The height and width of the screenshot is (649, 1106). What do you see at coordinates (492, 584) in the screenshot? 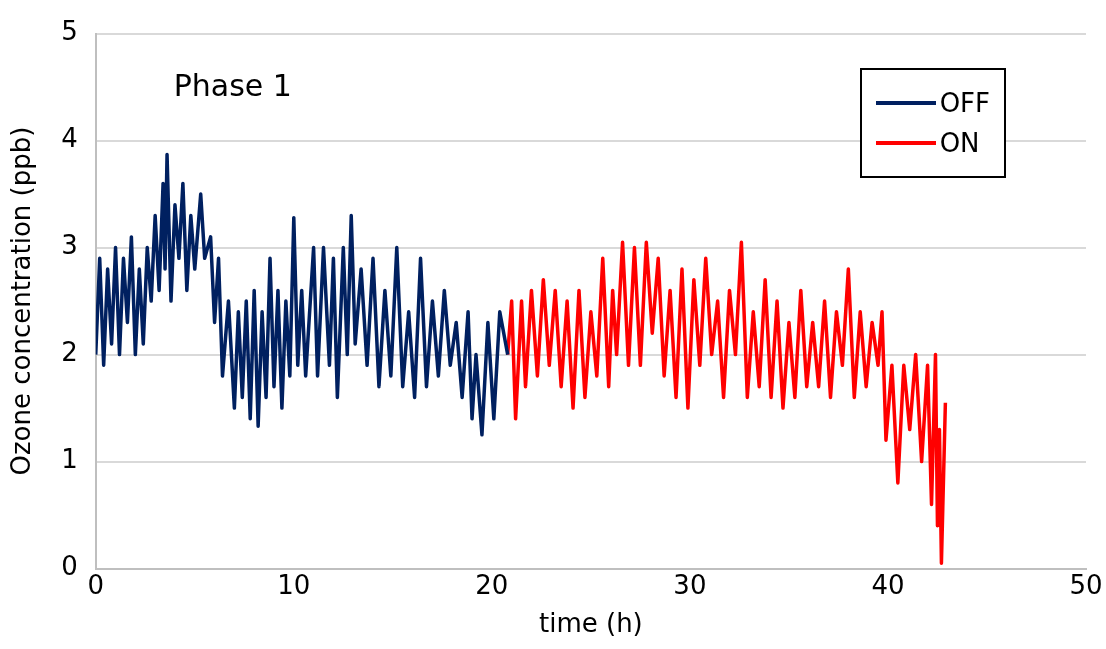
I see `x-tick-label: 20` at bounding box center [492, 584].